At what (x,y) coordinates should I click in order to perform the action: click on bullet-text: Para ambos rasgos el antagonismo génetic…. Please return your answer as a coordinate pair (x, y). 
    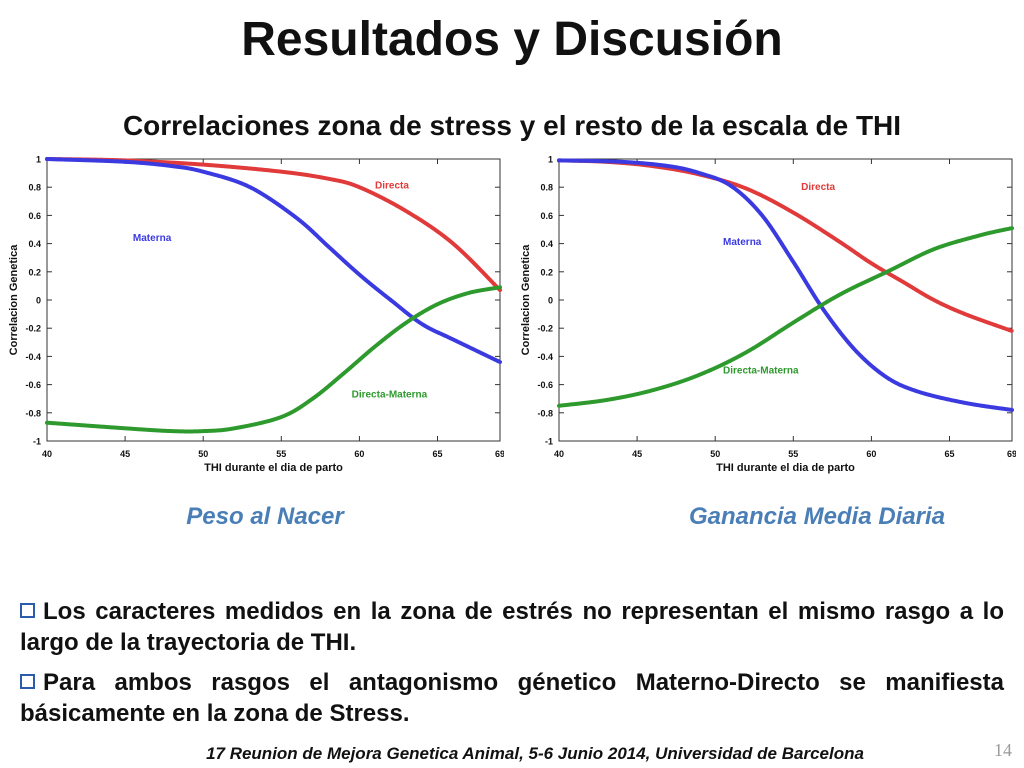
    Looking at the image, I should click on (512, 698).